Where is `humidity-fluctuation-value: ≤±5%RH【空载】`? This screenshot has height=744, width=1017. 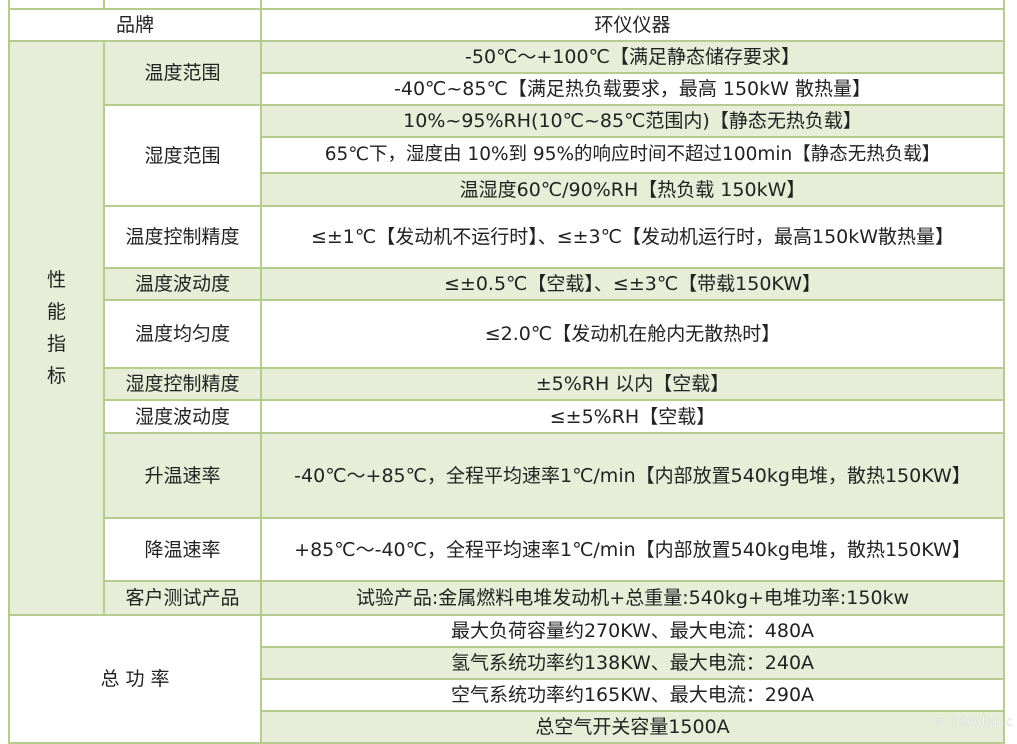 humidity-fluctuation-value: ≤±5%RH【空载】 is located at coordinates (632, 416).